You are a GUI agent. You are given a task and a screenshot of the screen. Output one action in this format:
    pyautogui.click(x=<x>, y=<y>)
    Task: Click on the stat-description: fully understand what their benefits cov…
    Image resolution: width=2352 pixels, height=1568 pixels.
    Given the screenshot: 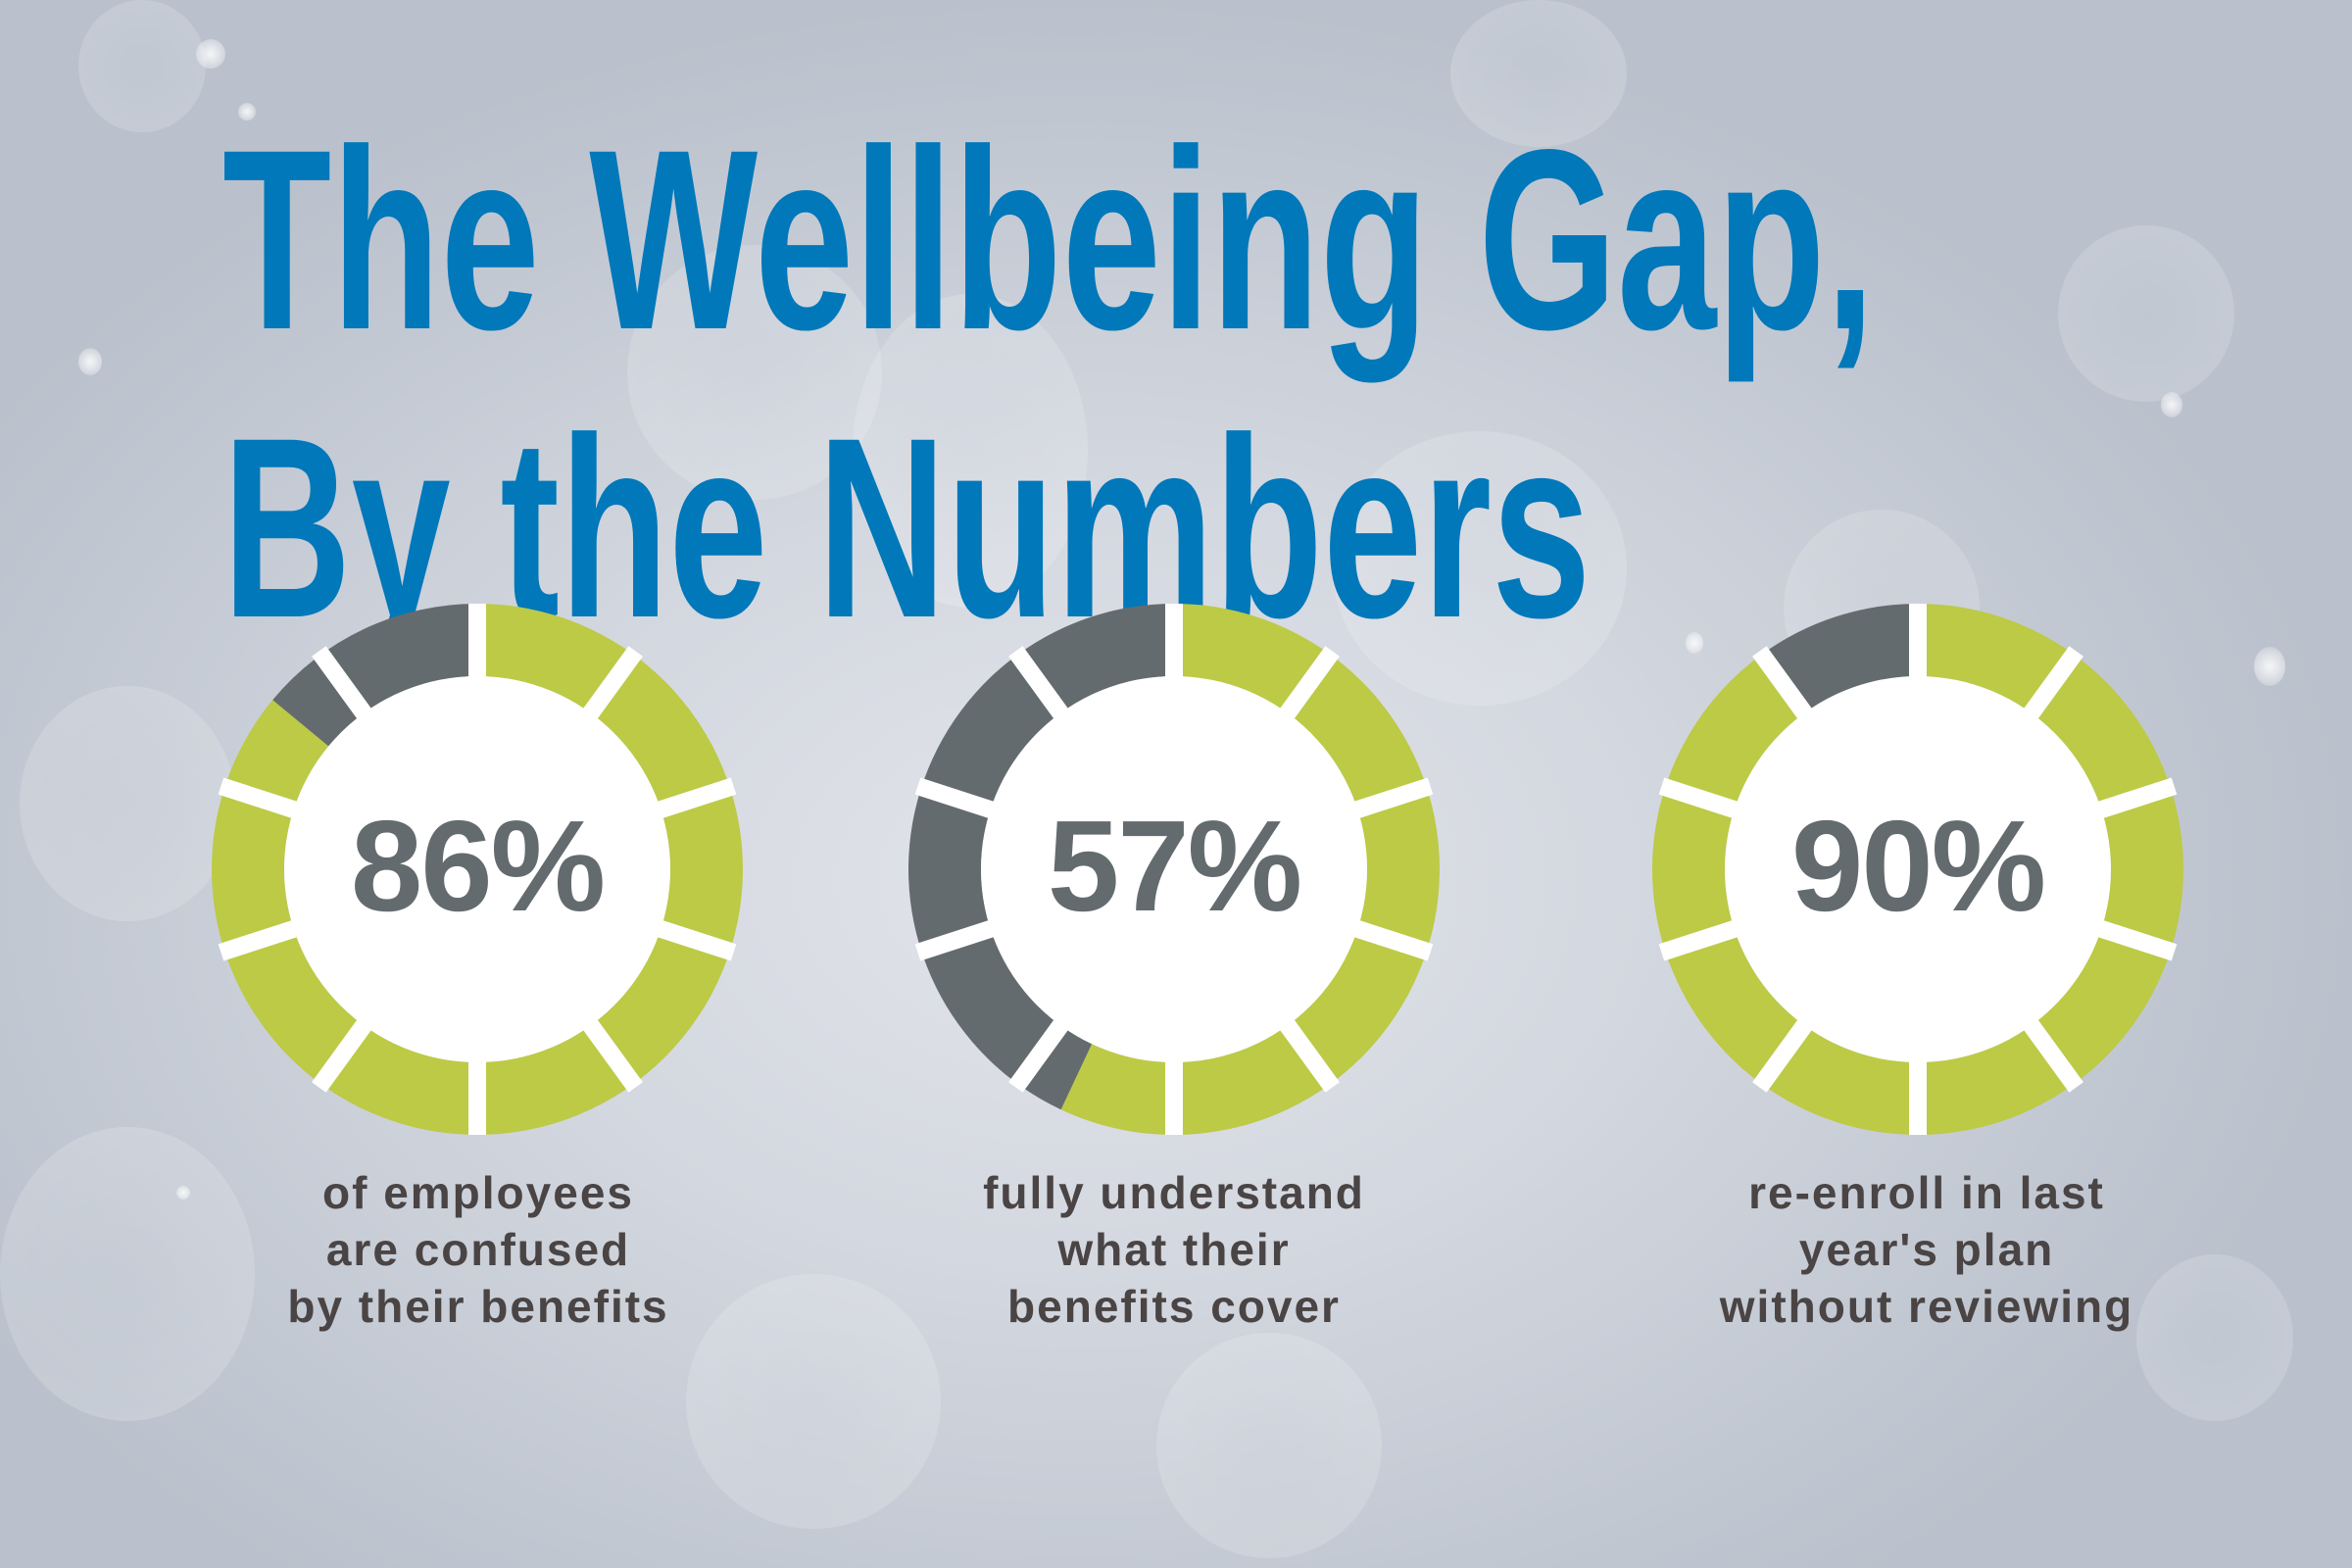 What is the action you would take?
    pyautogui.click(x=1174, y=1249)
    